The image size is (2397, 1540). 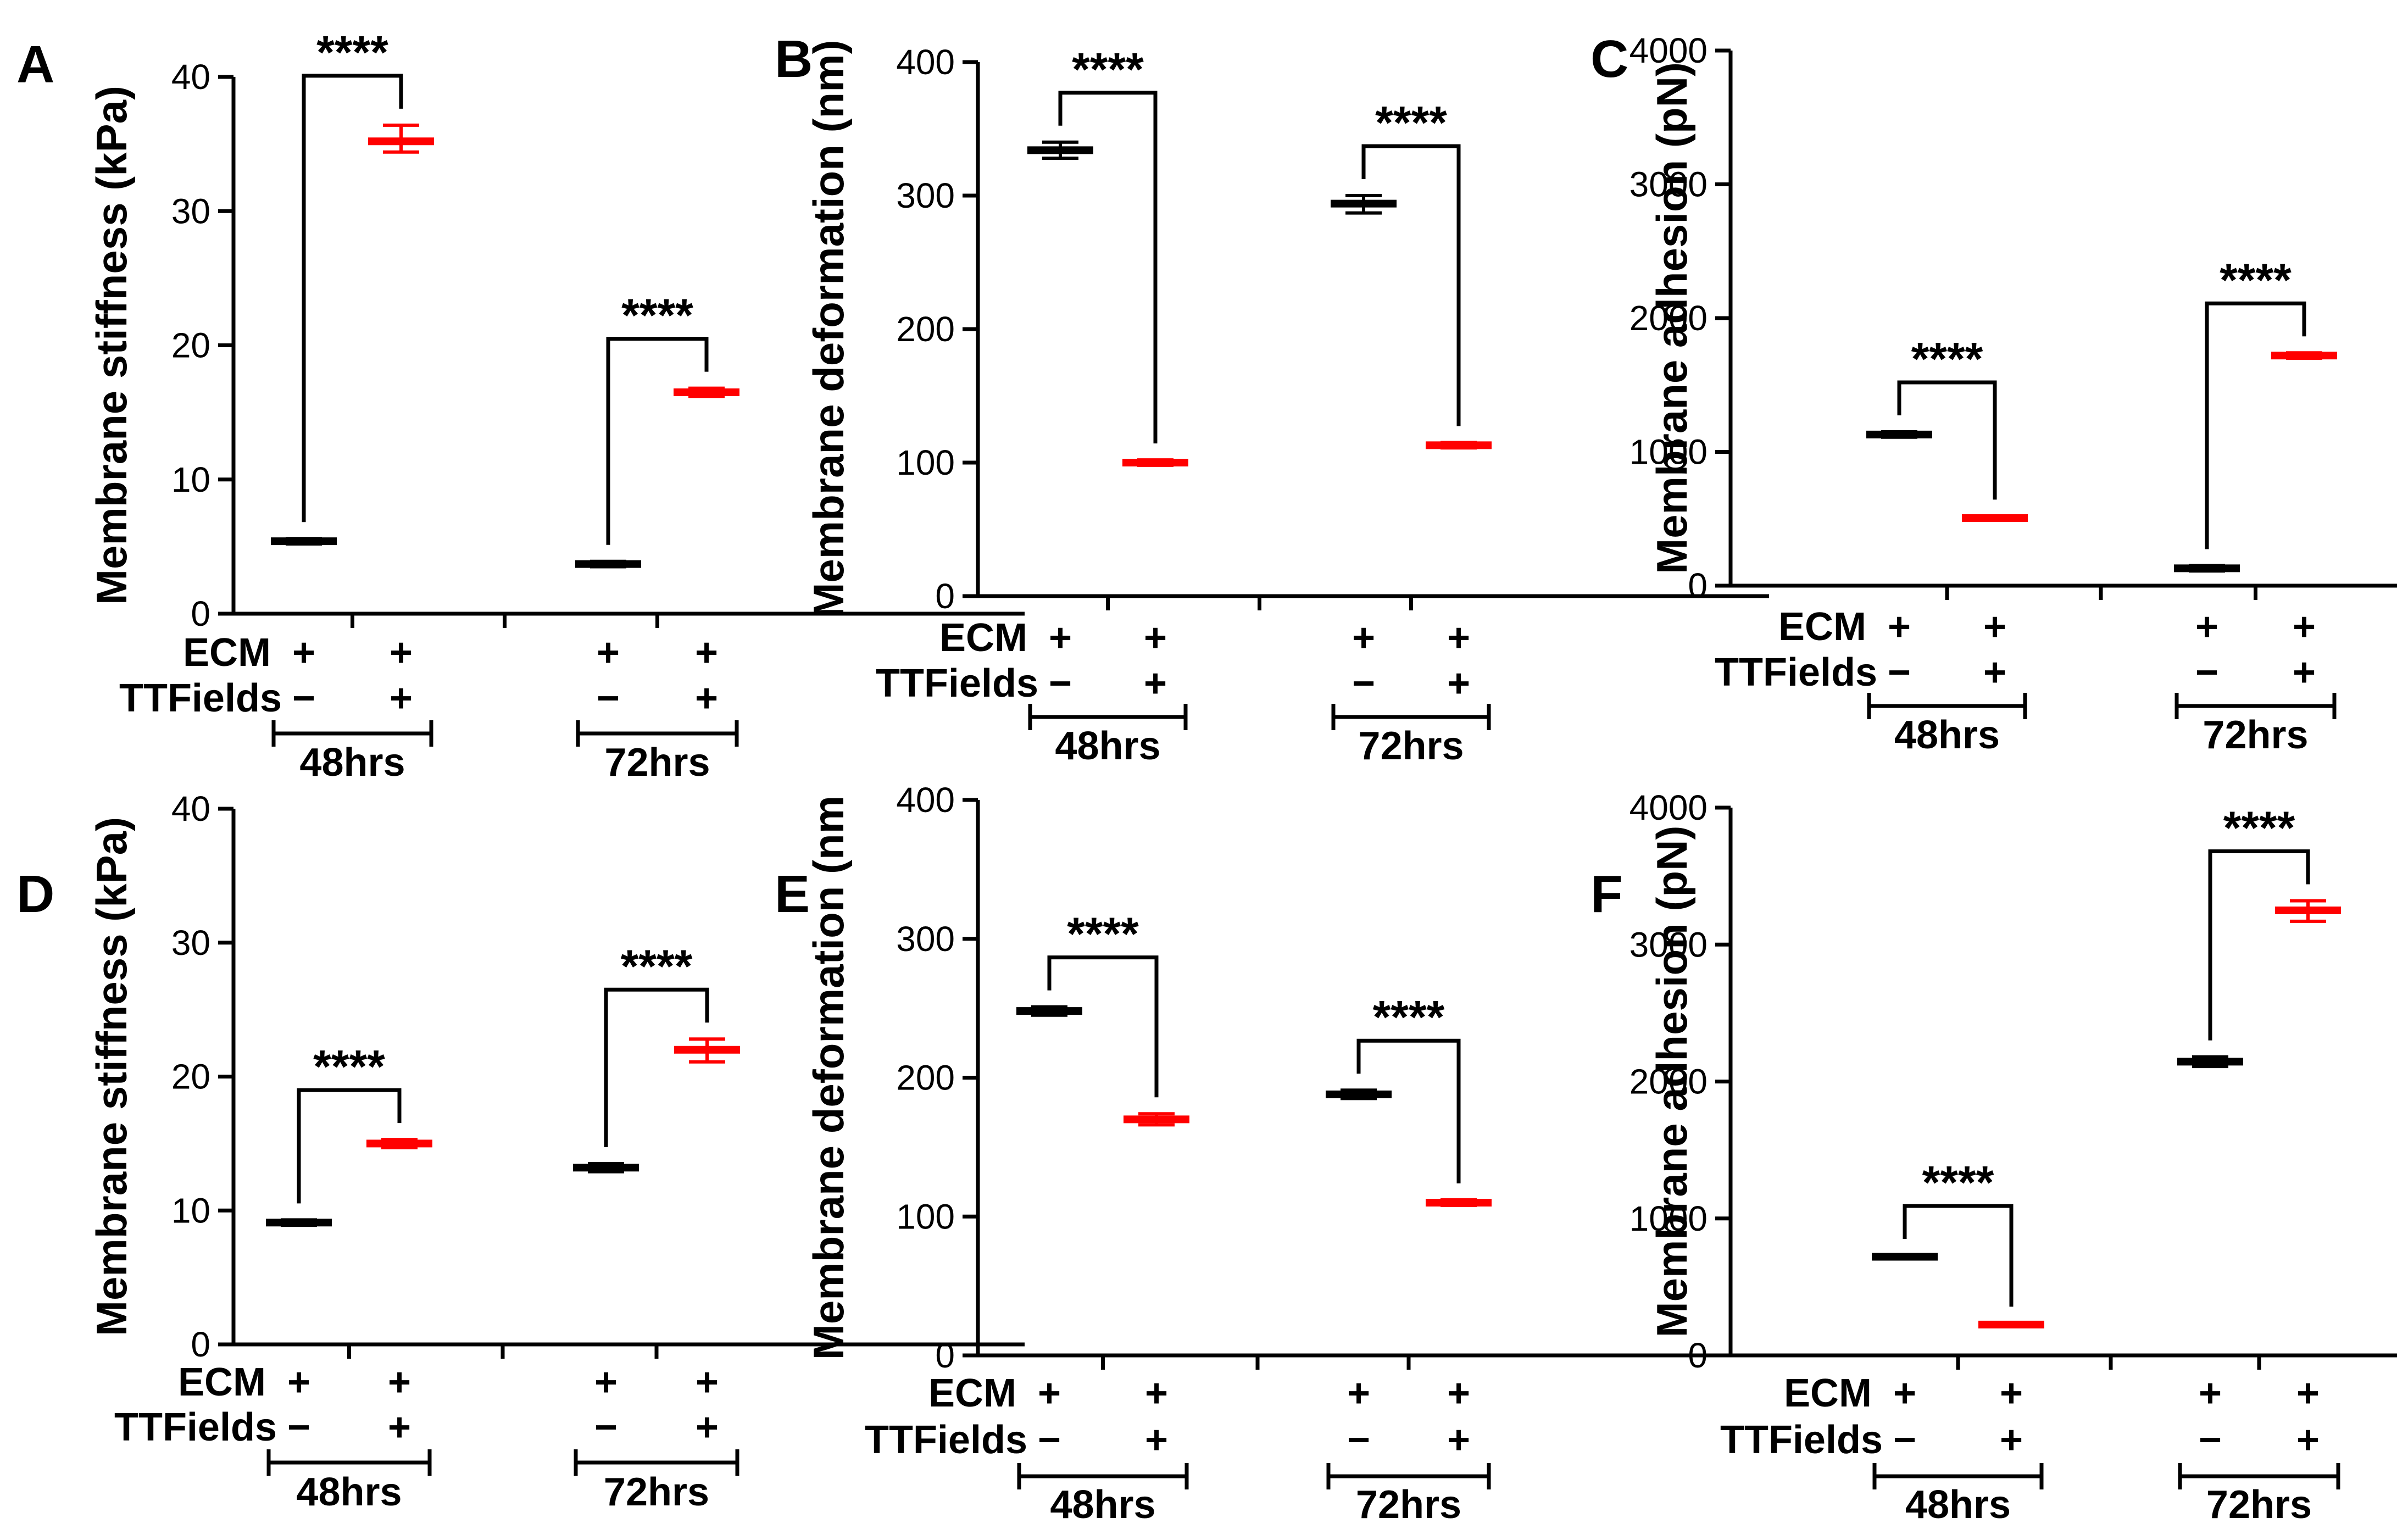 I want to click on treated-point-48hrs, so click(x=1995, y=518).